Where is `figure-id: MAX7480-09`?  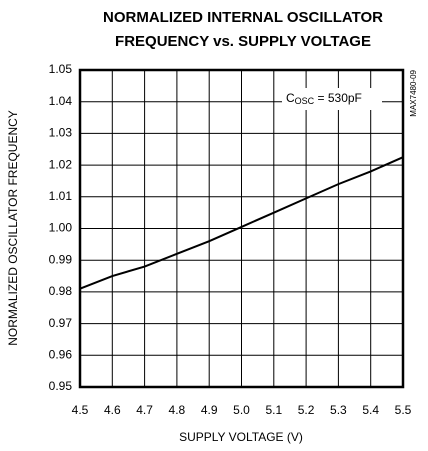 figure-id: MAX7480-09 is located at coordinates (413, 92).